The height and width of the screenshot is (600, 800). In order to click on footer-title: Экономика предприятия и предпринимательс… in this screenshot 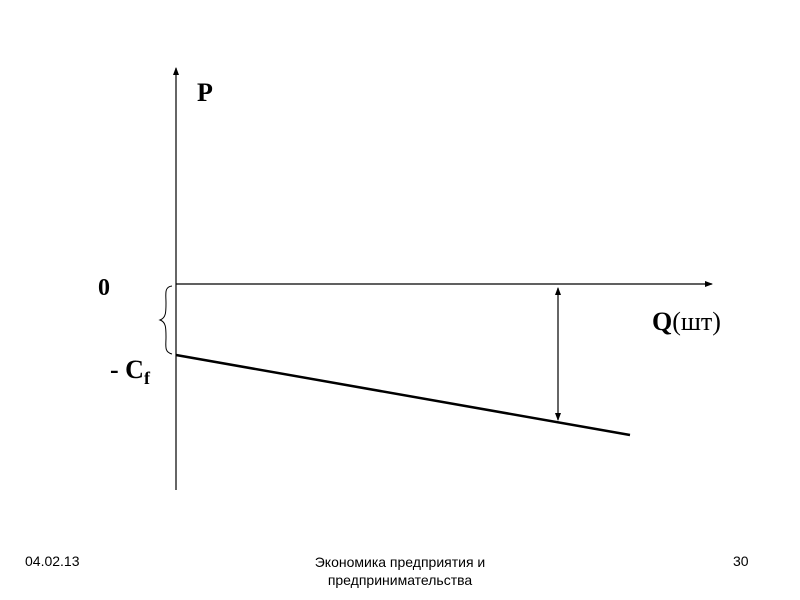, I will do `click(400, 571)`.